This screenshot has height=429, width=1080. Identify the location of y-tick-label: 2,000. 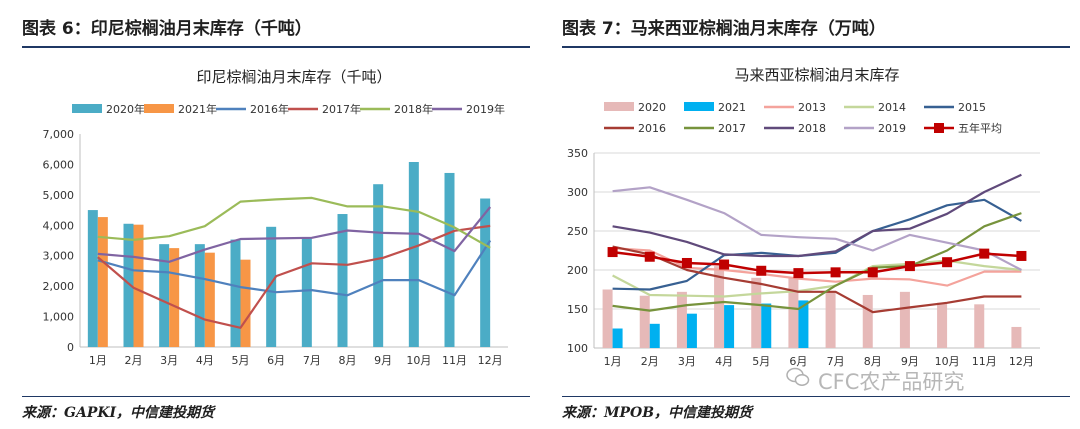
(59, 286).